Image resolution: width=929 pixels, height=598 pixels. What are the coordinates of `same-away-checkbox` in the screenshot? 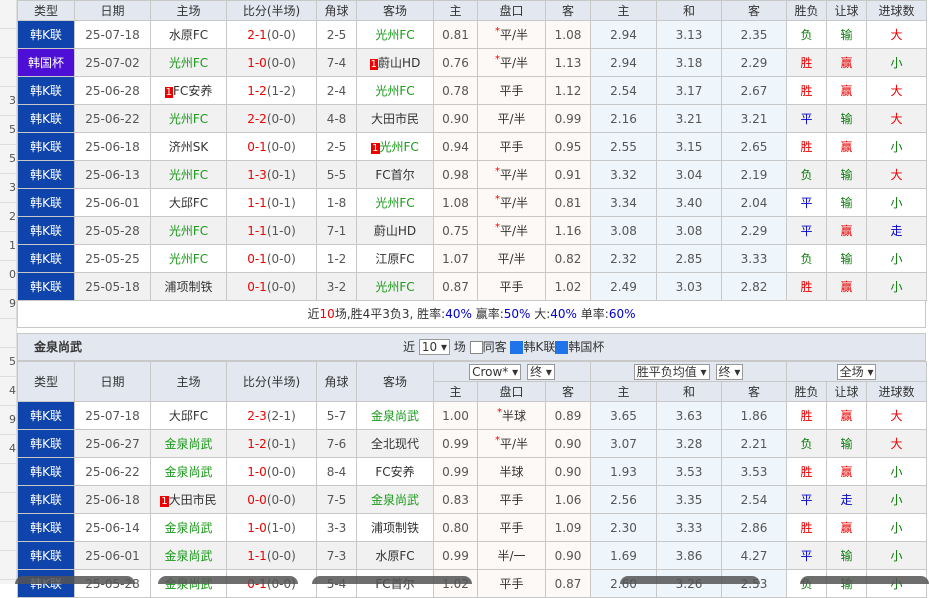 It's located at (476, 347).